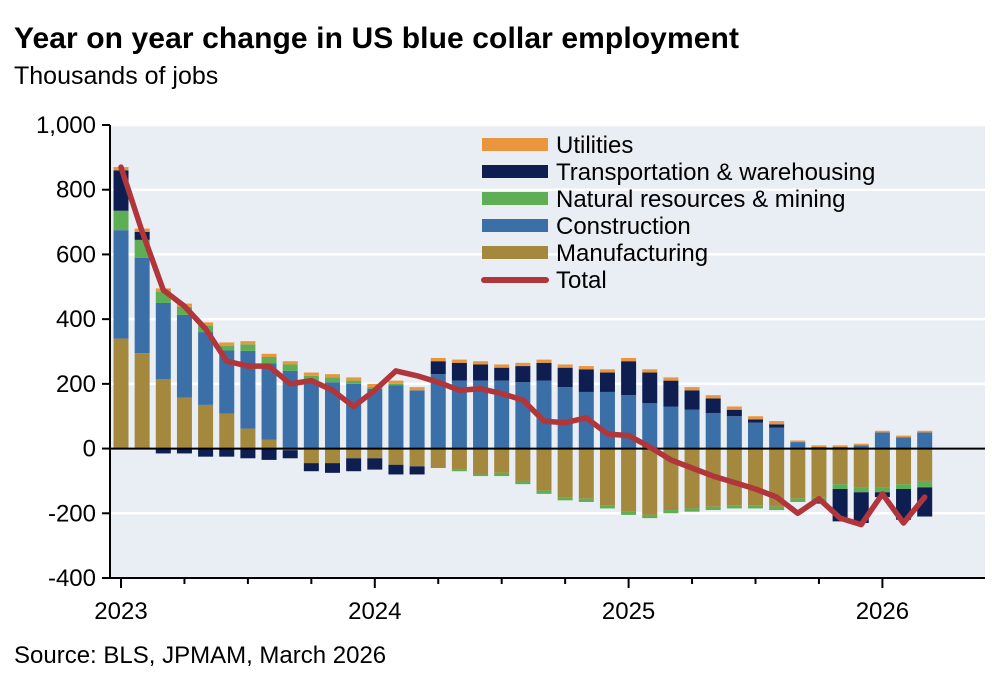 This screenshot has width=992, height=693. I want to click on y-tick-label-6: 800, so click(76, 190).